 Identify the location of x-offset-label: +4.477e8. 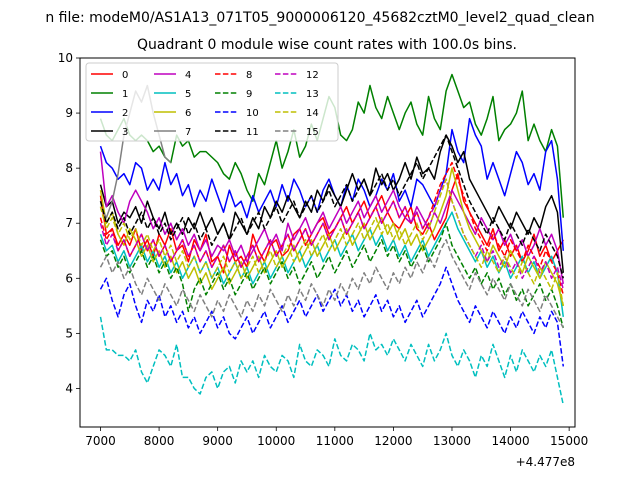
(545, 462).